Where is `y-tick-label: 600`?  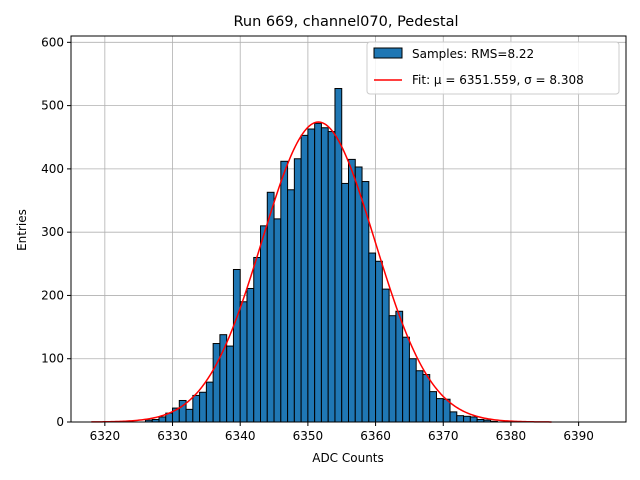 y-tick-label: 600 is located at coordinates (52, 42).